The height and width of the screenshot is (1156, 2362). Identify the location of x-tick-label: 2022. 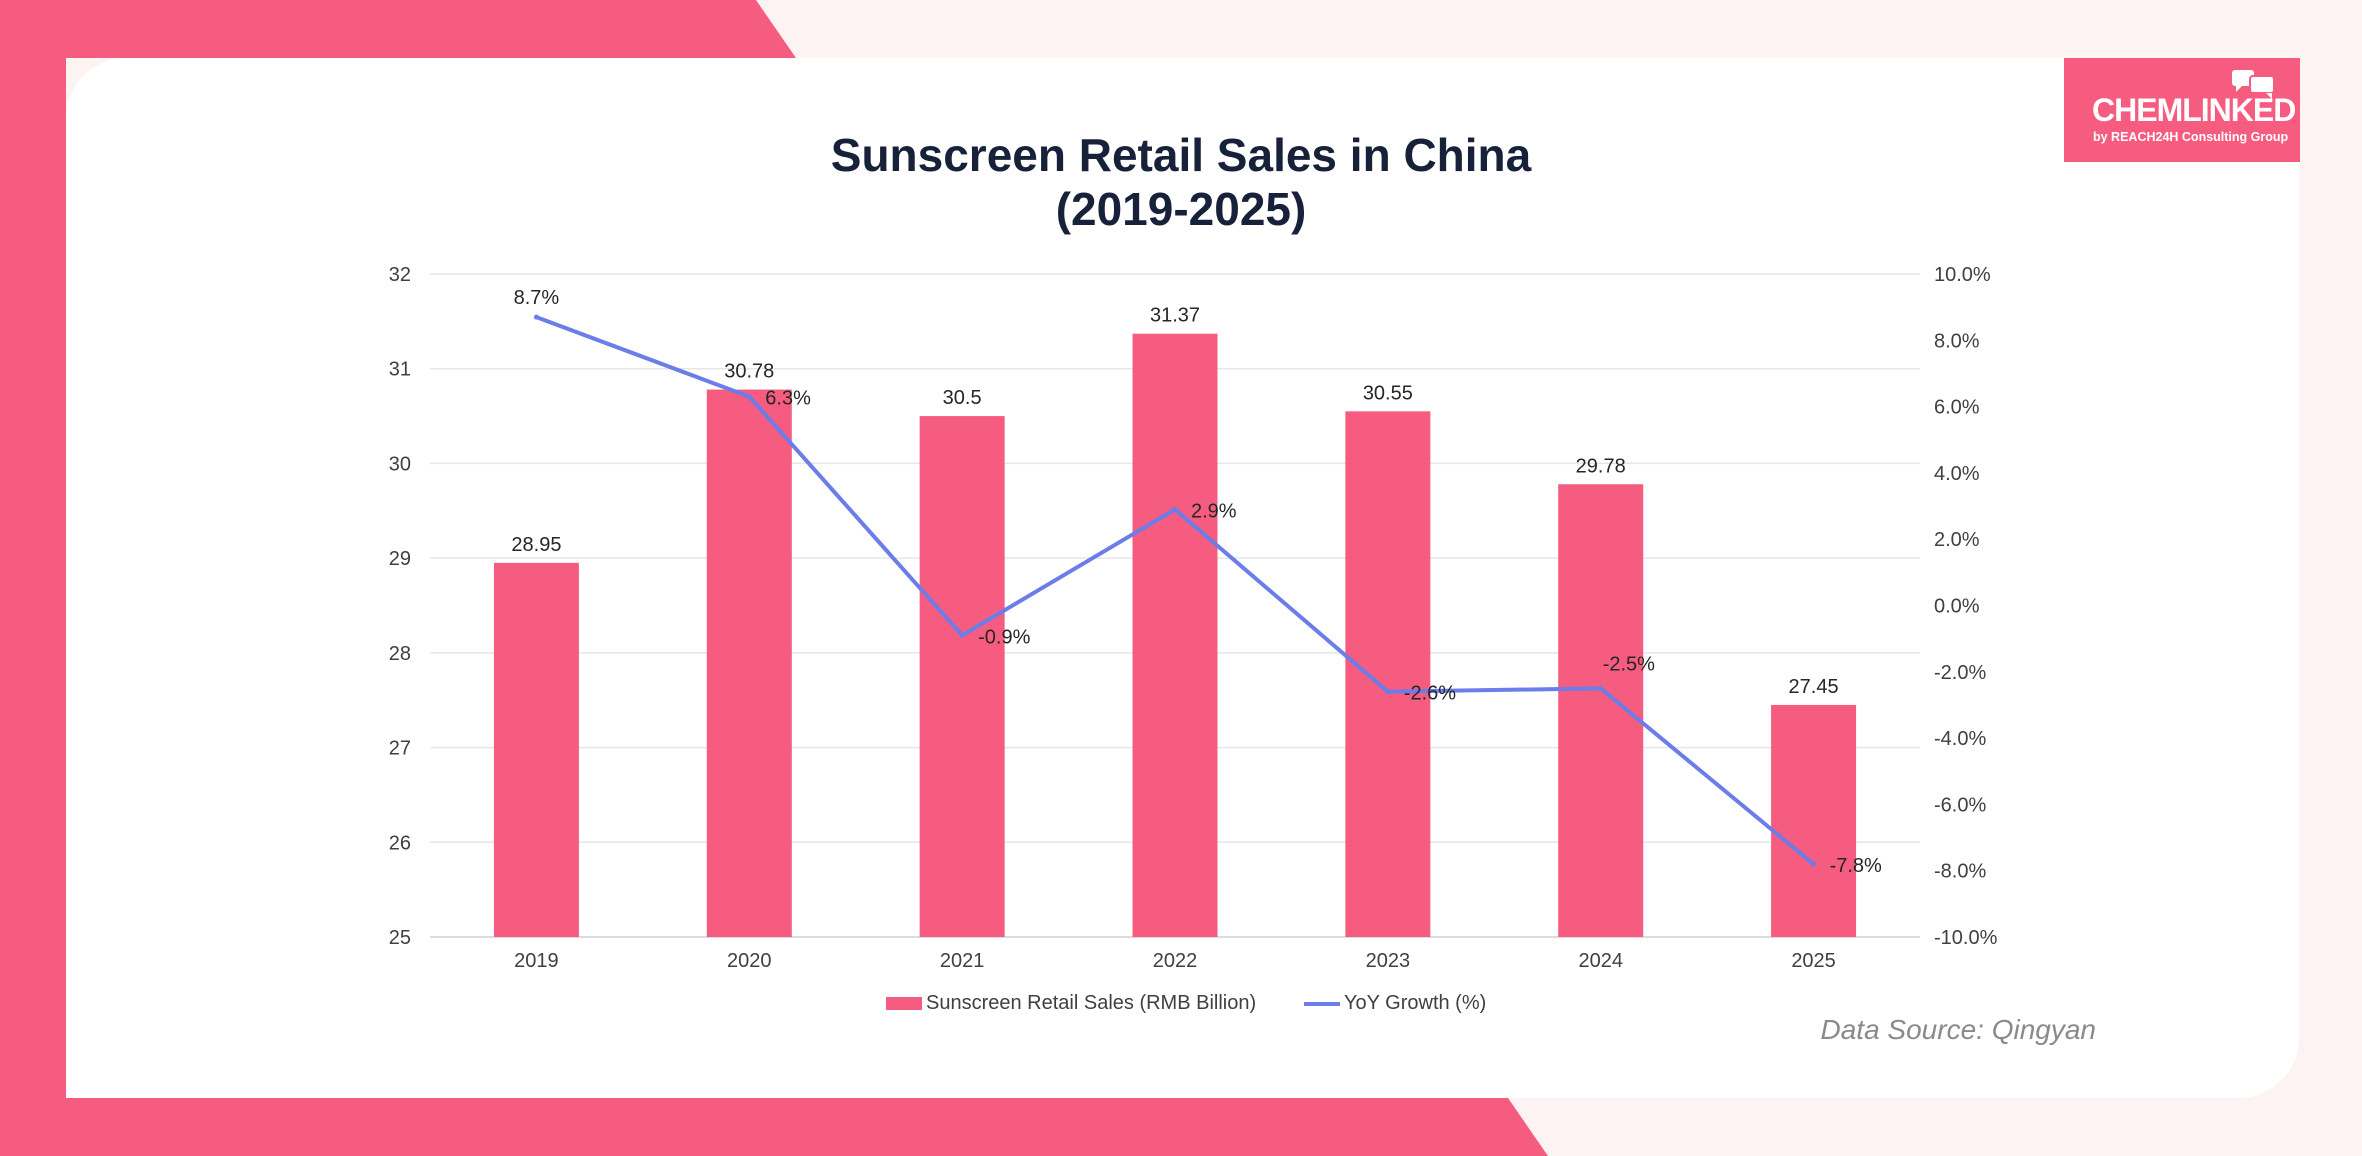
(1175, 961).